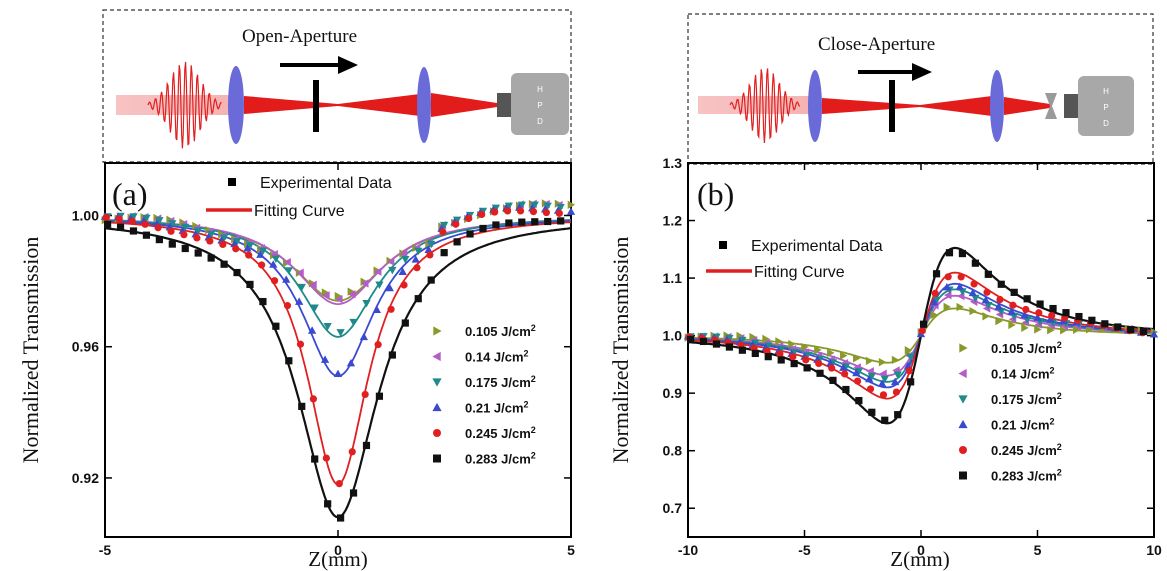  I want to click on setup-b-title: Close-Aperture, so click(876, 44).